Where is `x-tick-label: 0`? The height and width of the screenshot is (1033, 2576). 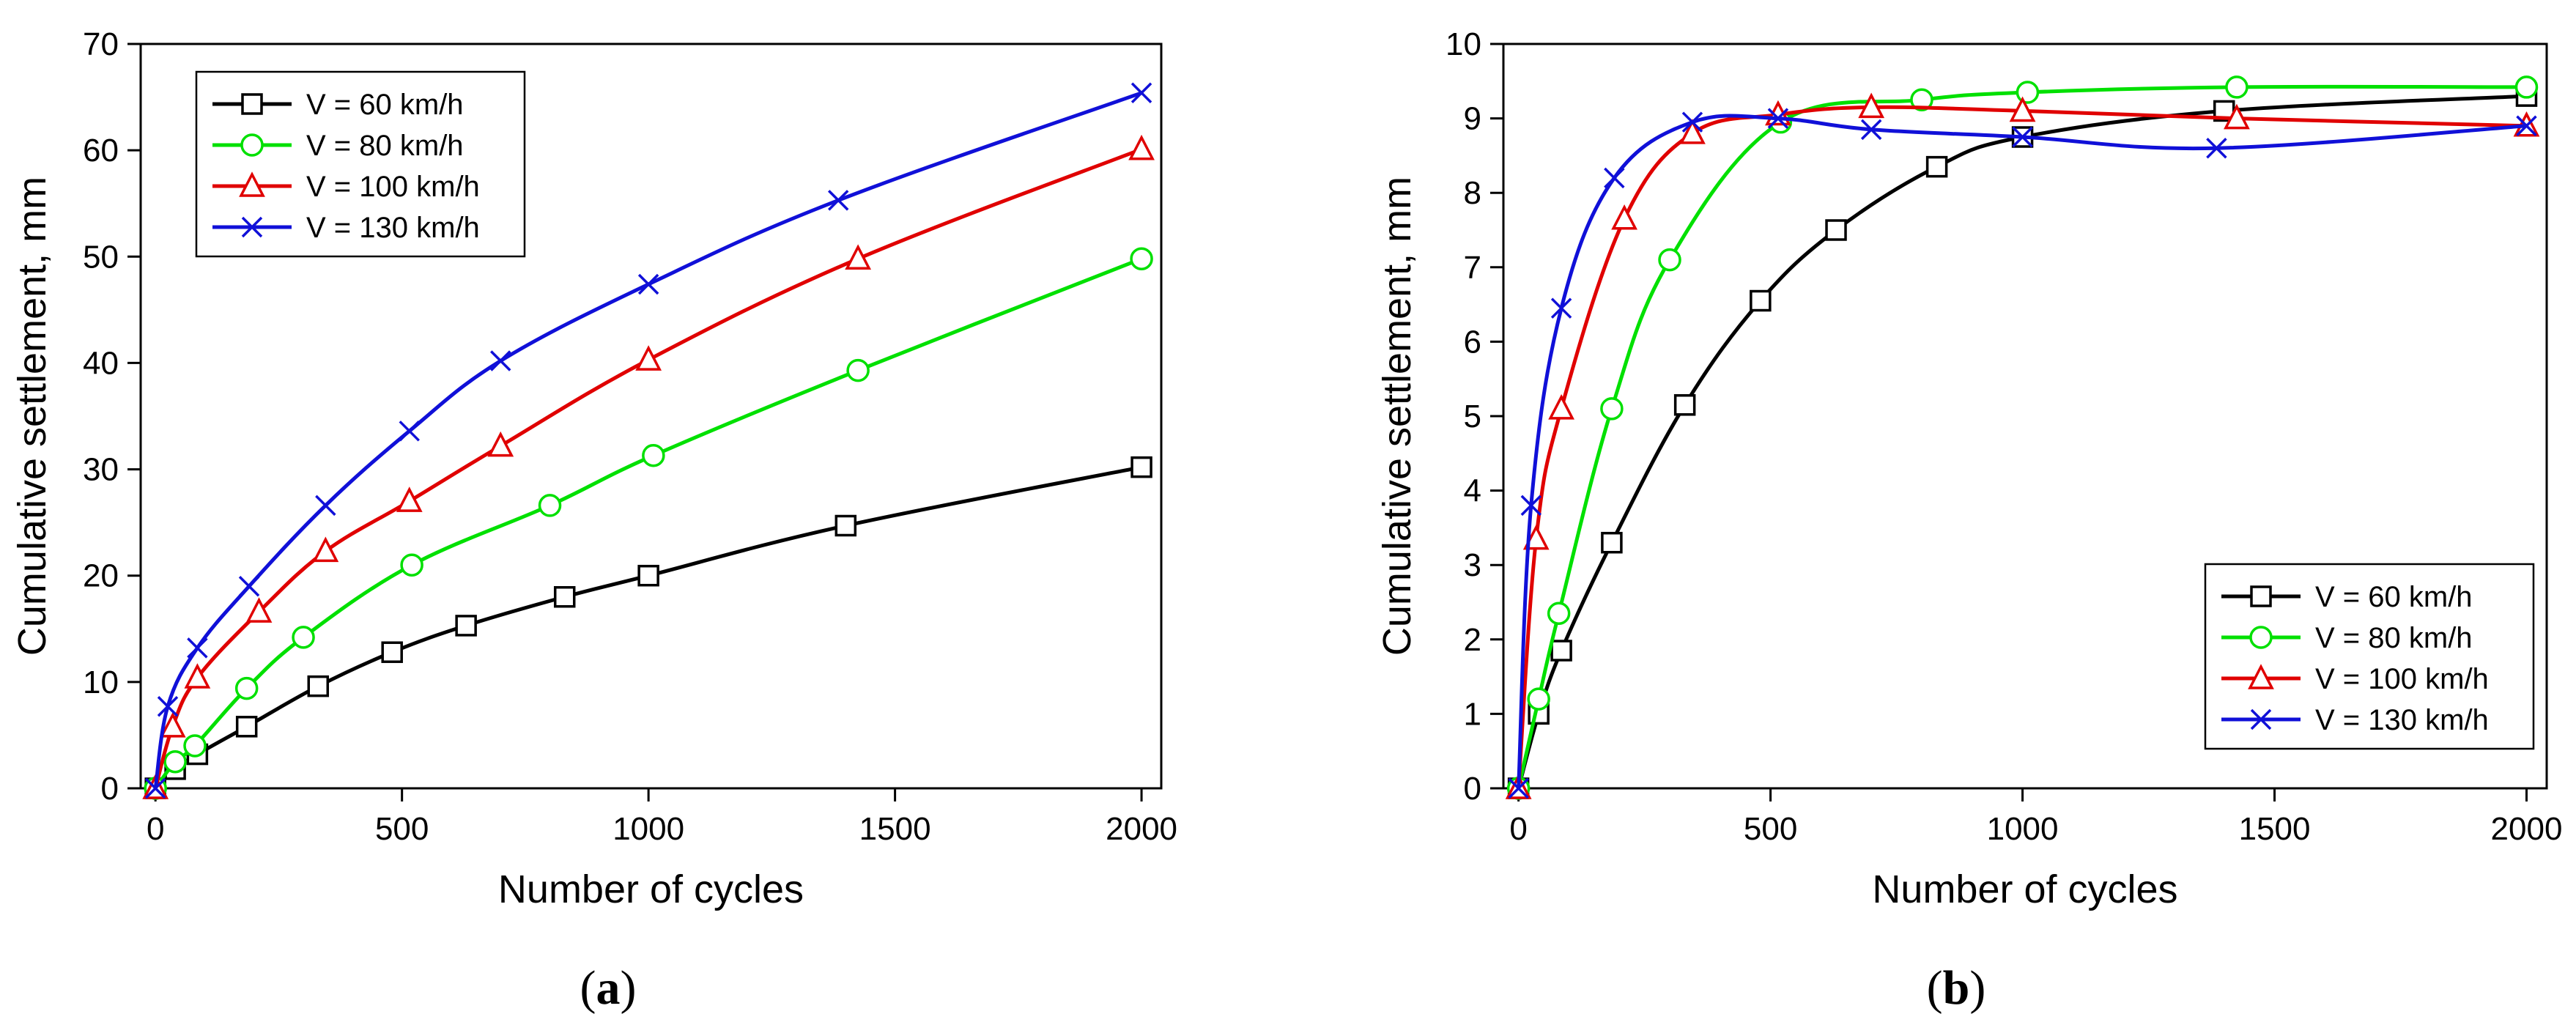
x-tick-label: 0 is located at coordinates (155, 829).